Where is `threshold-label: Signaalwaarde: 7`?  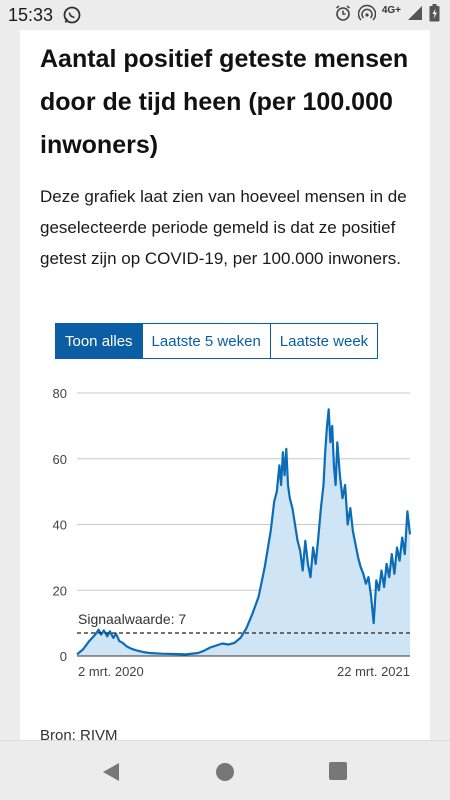
threshold-label: Signaalwaarde: 7 is located at coordinates (132, 619).